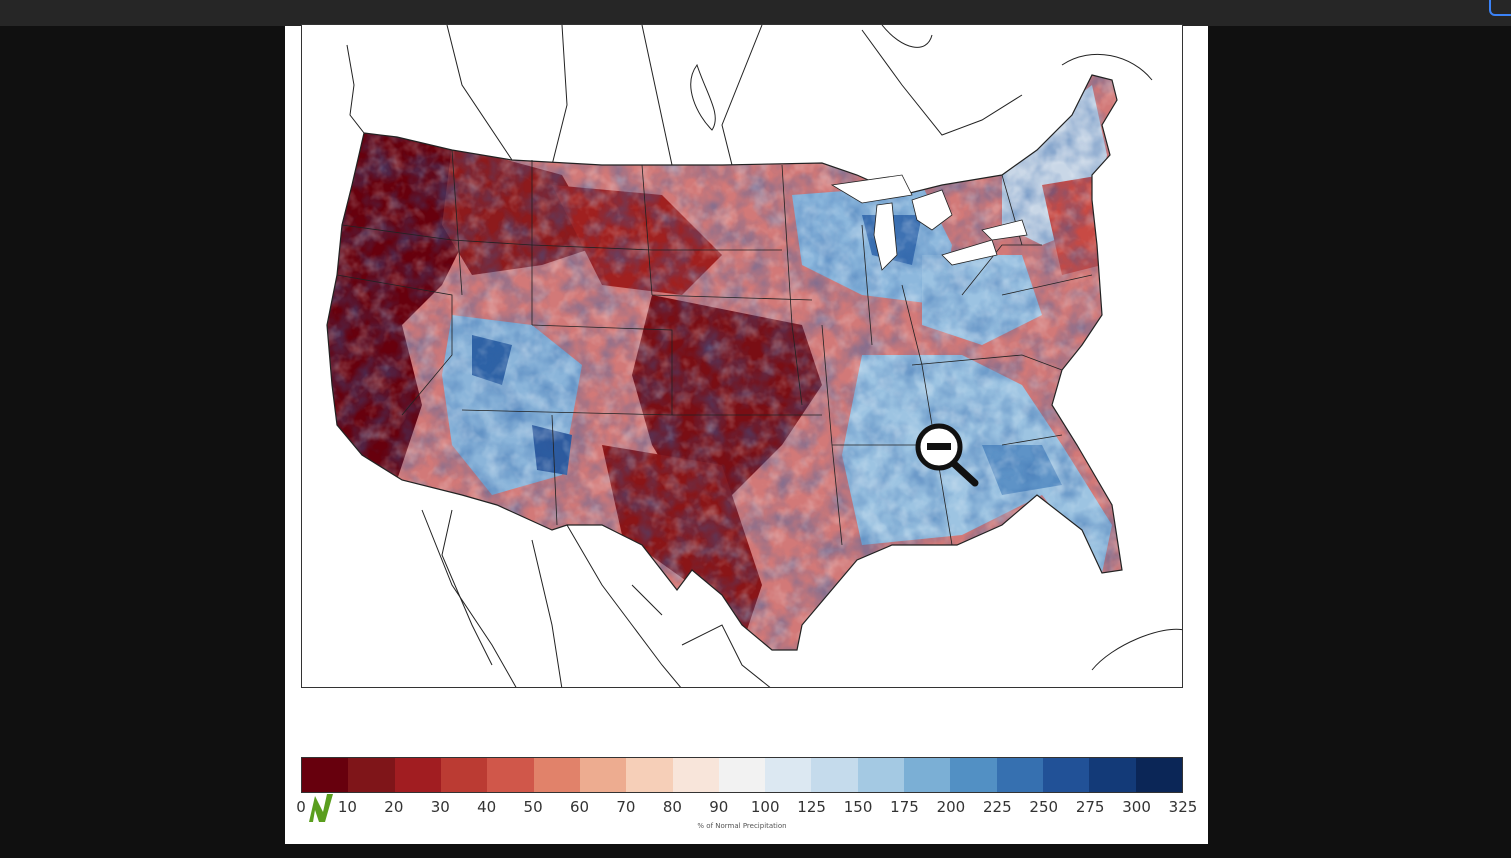 This screenshot has width=1511, height=858. I want to click on colorbar-tick-label: 125, so click(811, 807).